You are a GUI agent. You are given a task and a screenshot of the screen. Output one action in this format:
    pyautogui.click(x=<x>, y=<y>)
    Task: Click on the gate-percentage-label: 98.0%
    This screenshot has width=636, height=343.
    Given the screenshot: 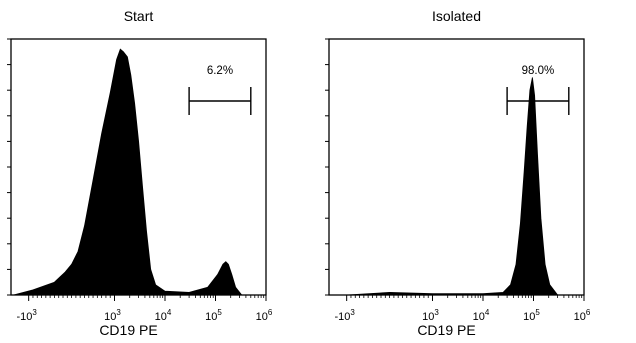 What is the action you would take?
    pyautogui.click(x=538, y=71)
    